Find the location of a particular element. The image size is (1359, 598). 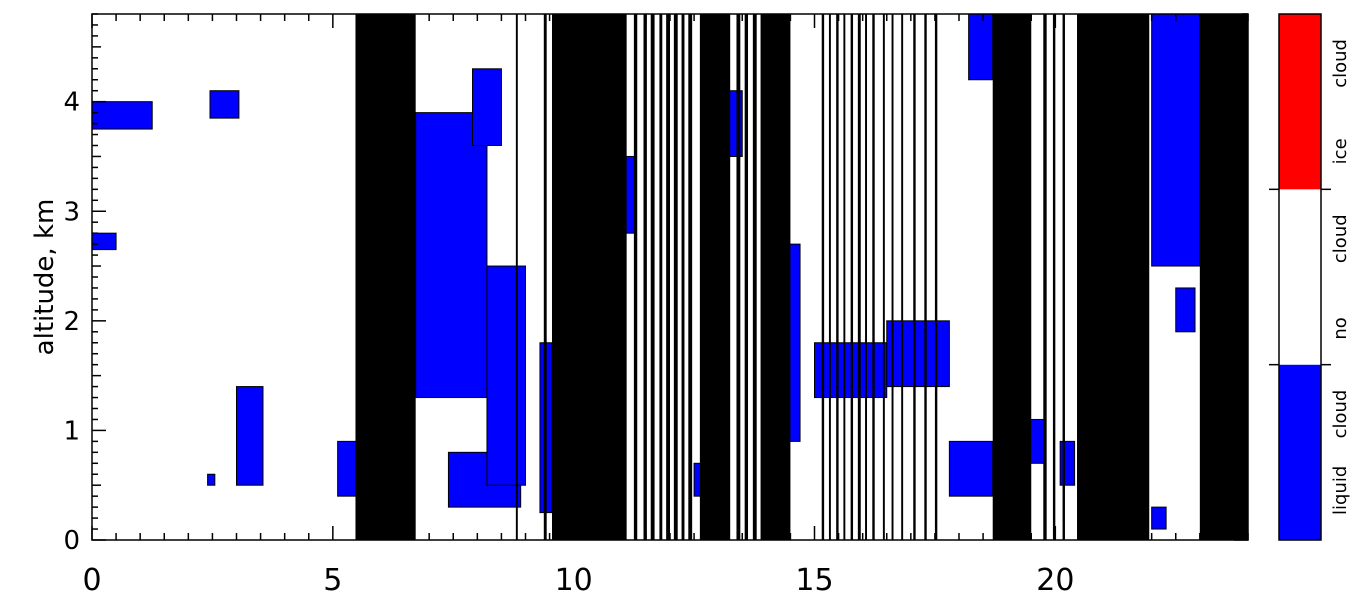

y-tick-label: 0 is located at coordinates (71, 541).